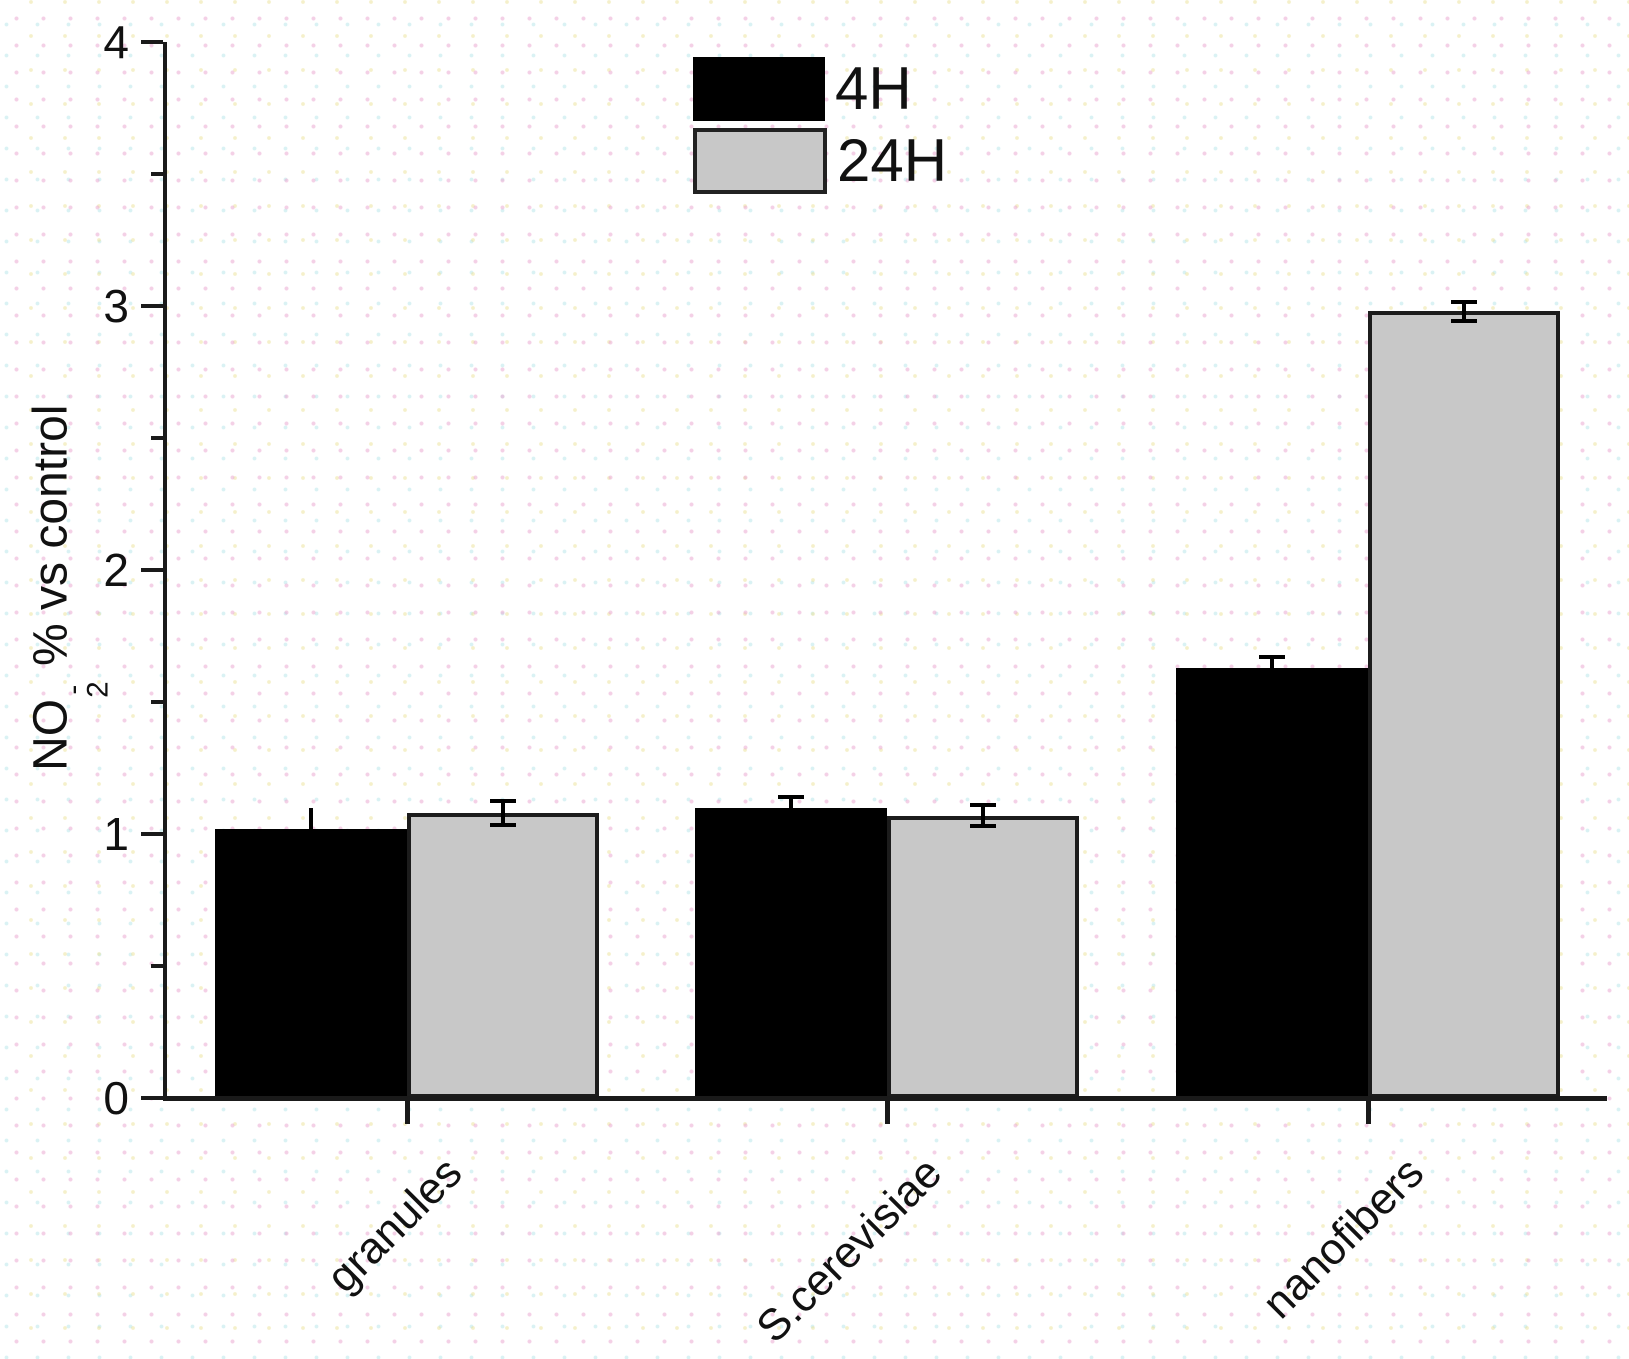 Image resolution: width=1629 pixels, height=1359 pixels. I want to click on error-cap-bottom-nanofibers-24H, so click(1464, 320).